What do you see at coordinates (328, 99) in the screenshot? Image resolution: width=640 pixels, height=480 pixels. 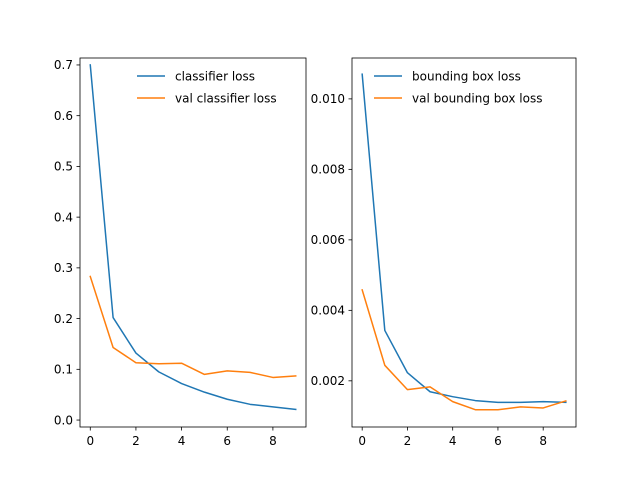 I see `y-tick-label: 0.010` at bounding box center [328, 99].